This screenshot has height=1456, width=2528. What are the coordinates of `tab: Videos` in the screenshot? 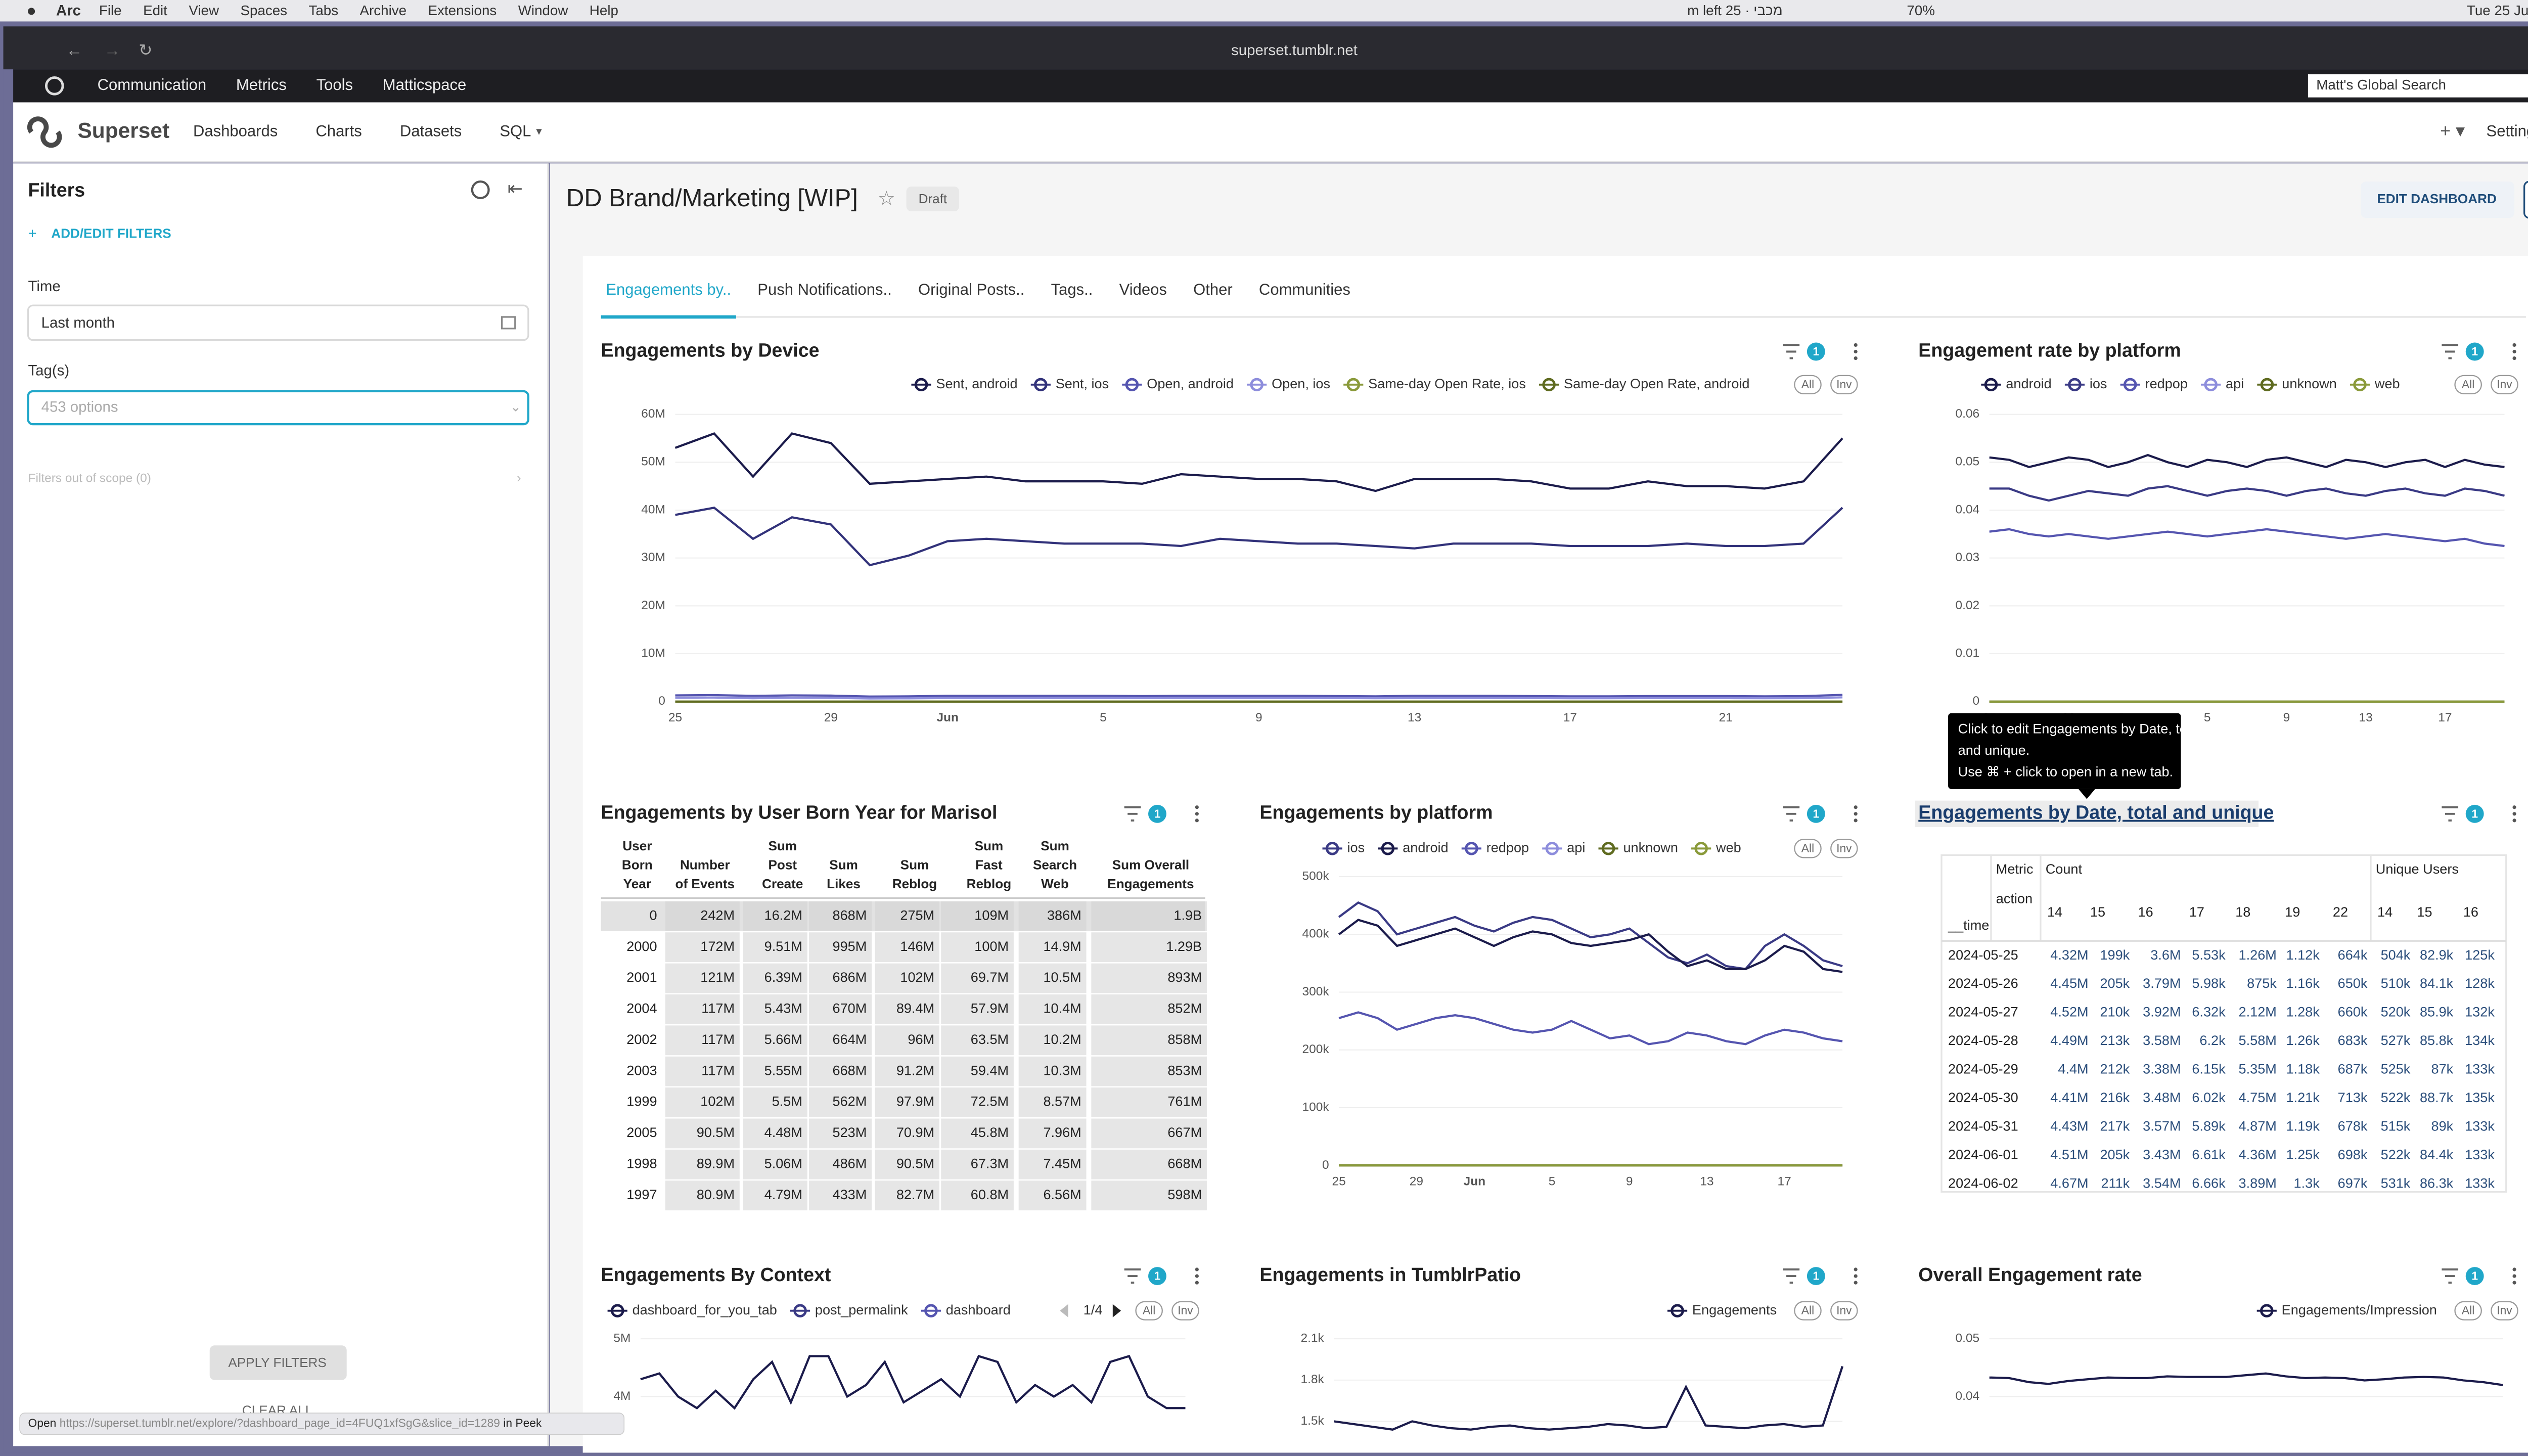 It's located at (1143, 289).